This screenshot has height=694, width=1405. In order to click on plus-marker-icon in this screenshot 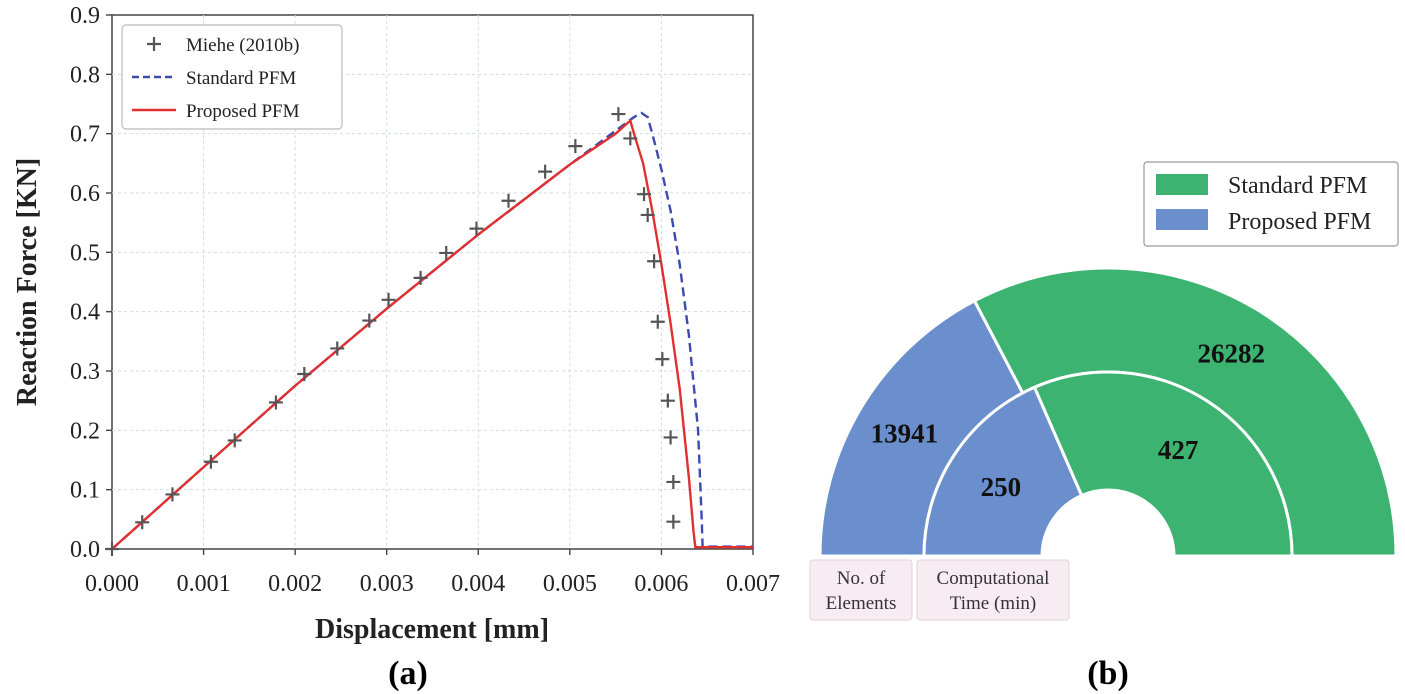, I will do `click(154, 44)`.